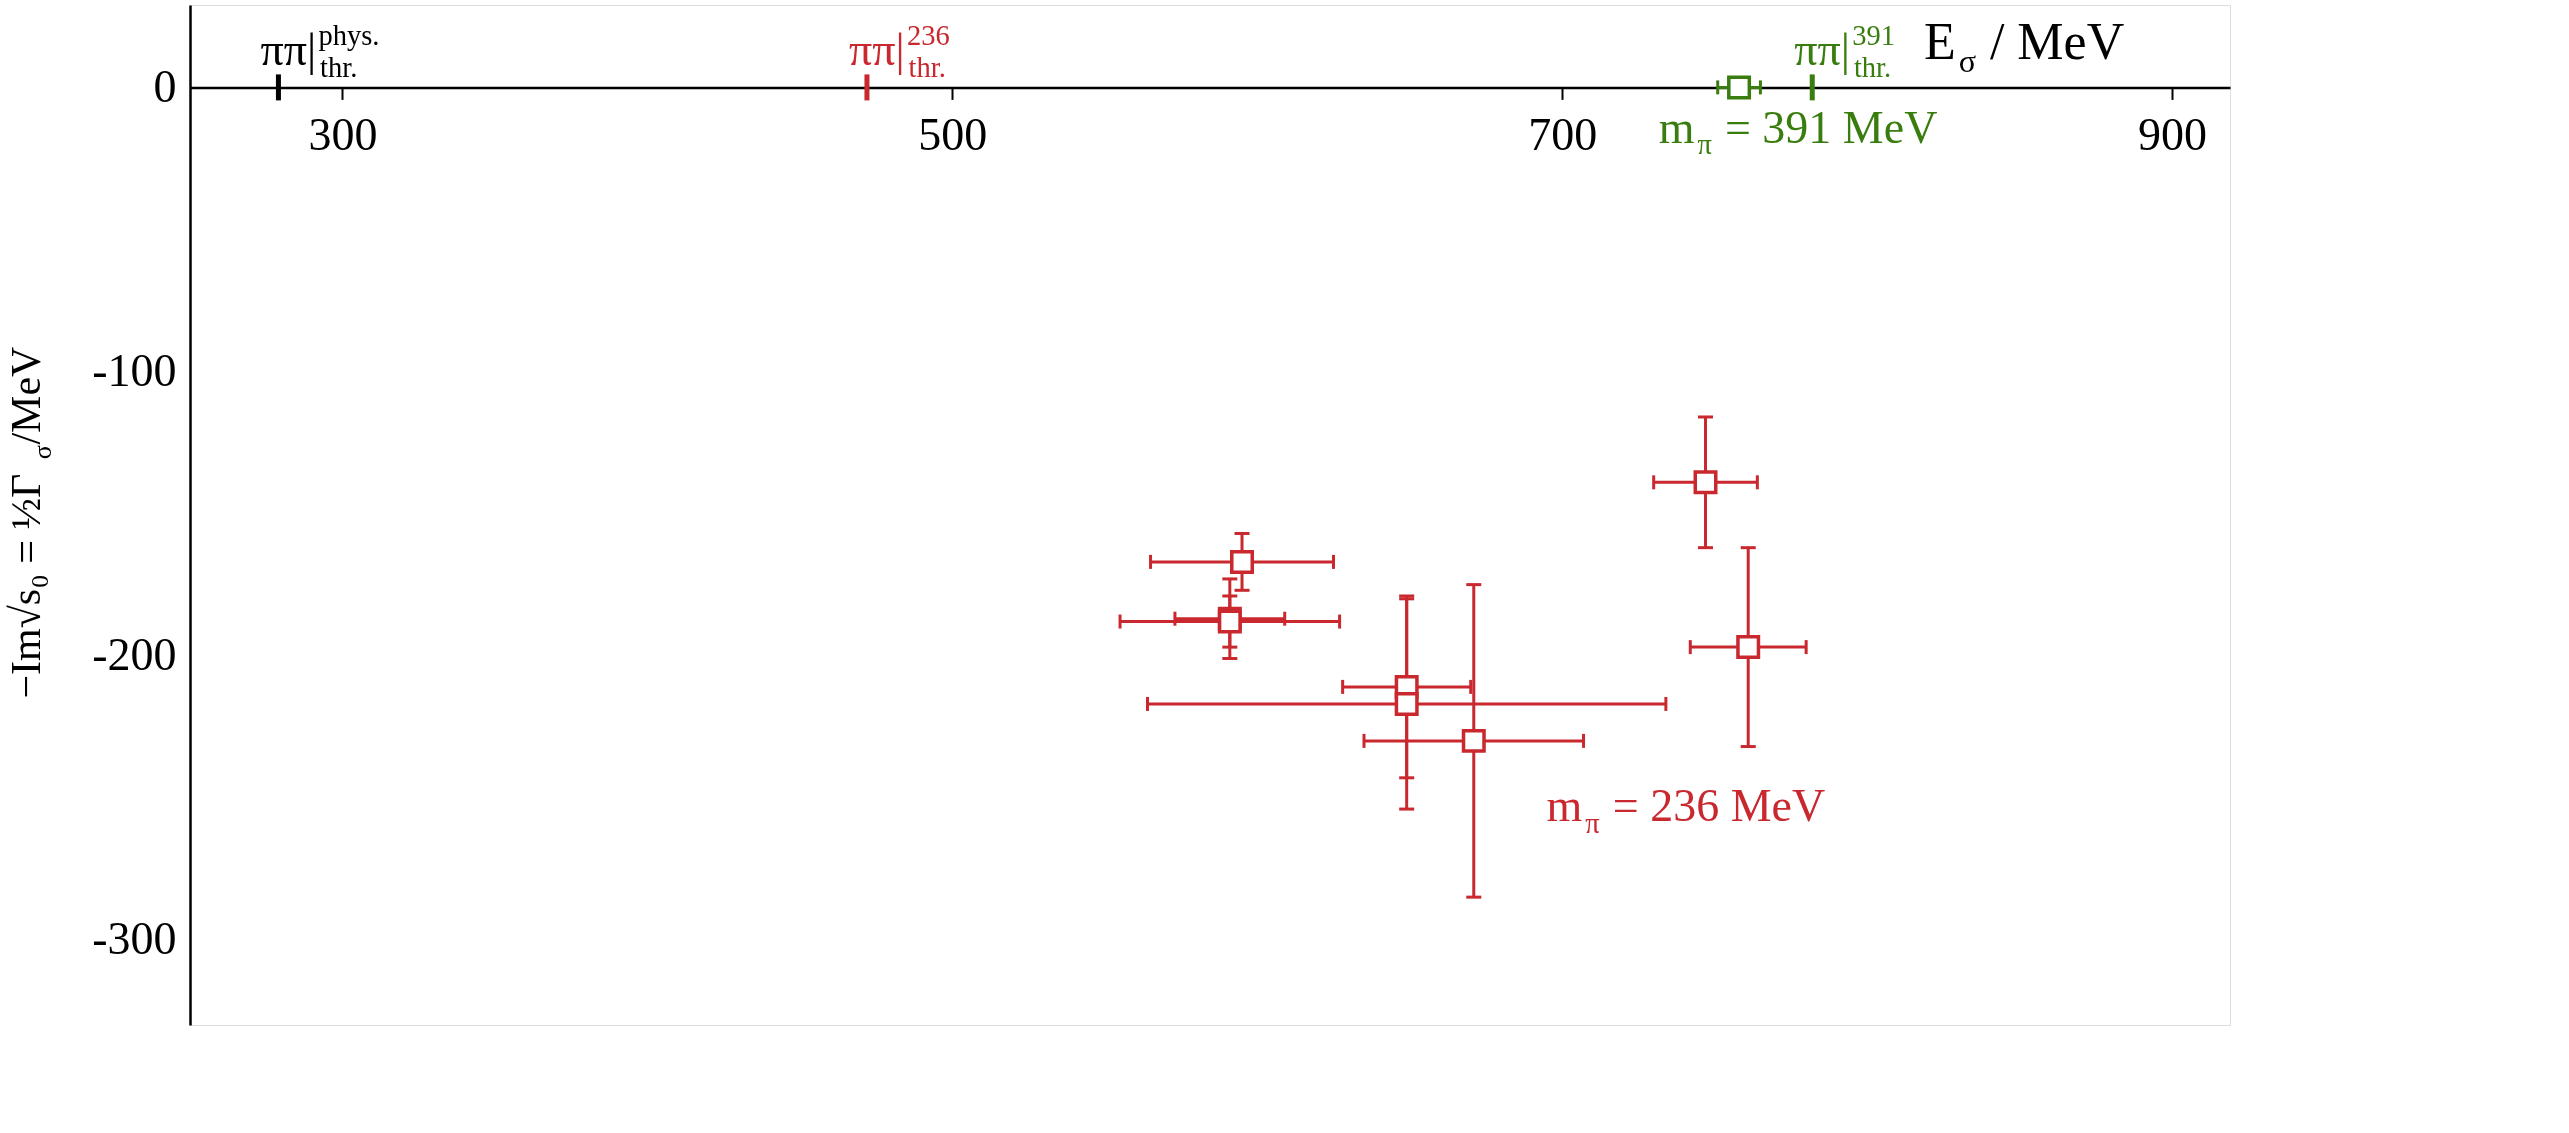 This screenshot has height=1133, width=2569. What do you see at coordinates (1563, 134) in the screenshot?
I see `x-tick-label: 700` at bounding box center [1563, 134].